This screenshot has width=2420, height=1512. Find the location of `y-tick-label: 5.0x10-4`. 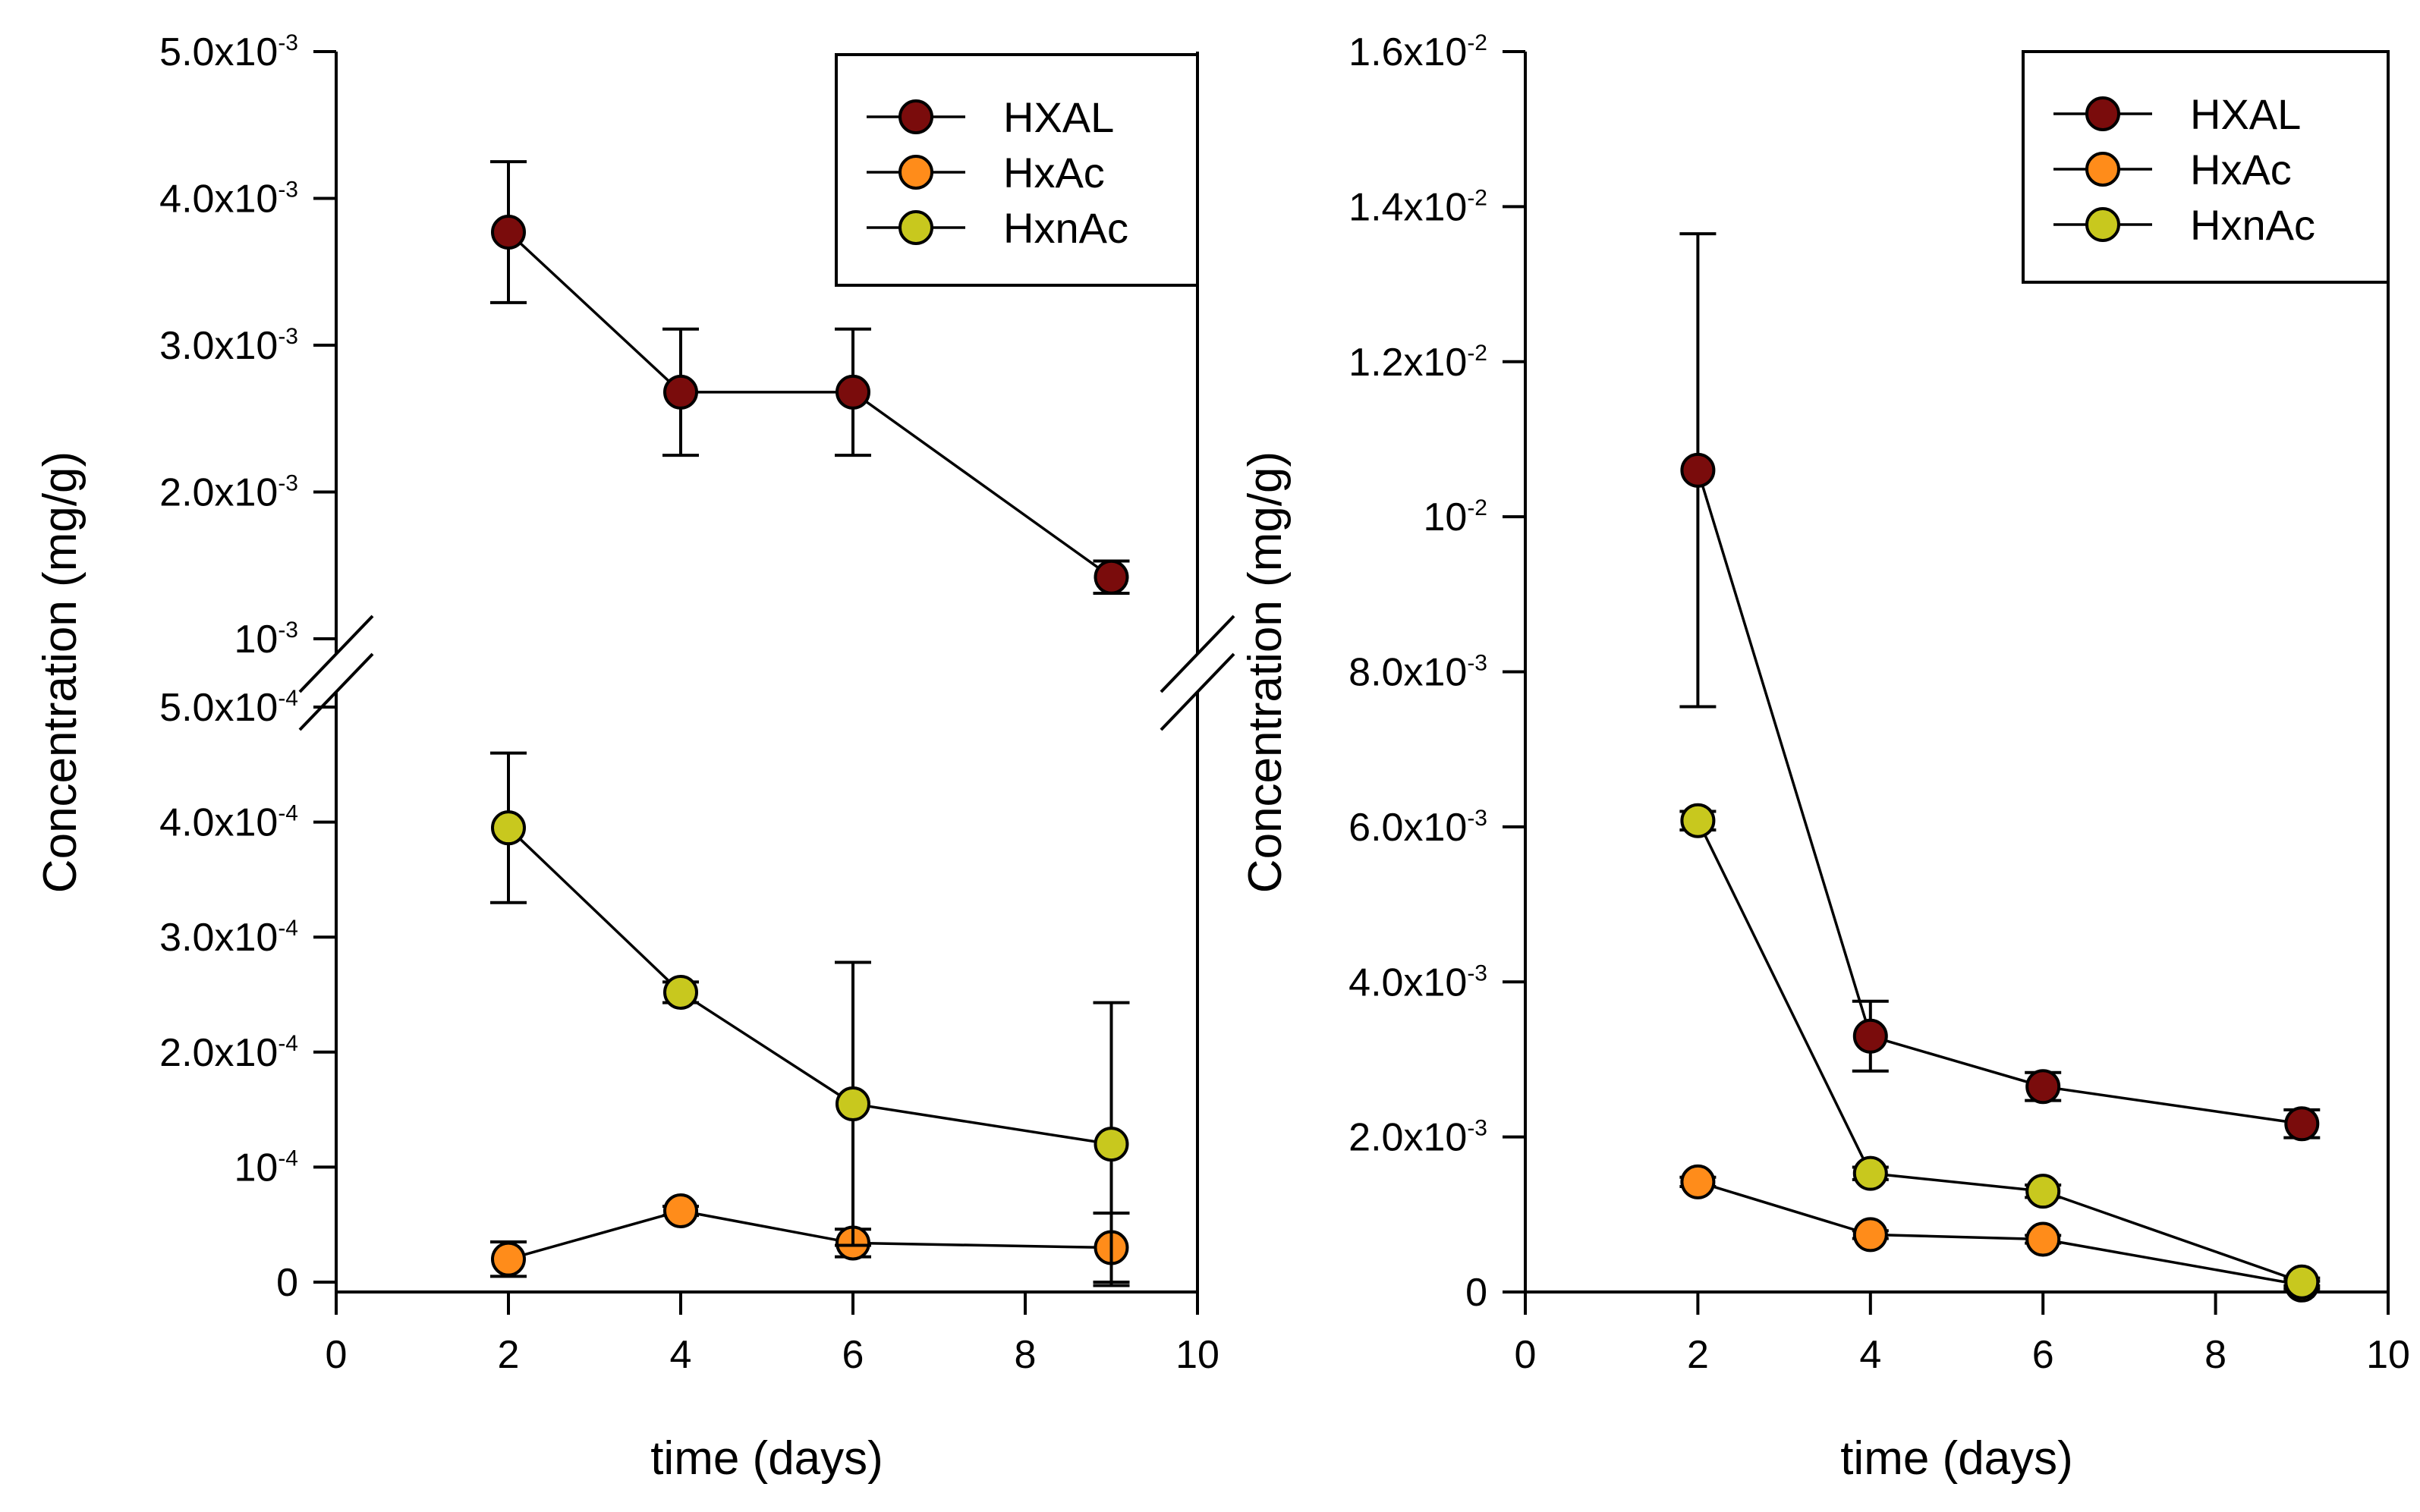

y-tick-label: 5.0x10-4 is located at coordinates (228, 708).